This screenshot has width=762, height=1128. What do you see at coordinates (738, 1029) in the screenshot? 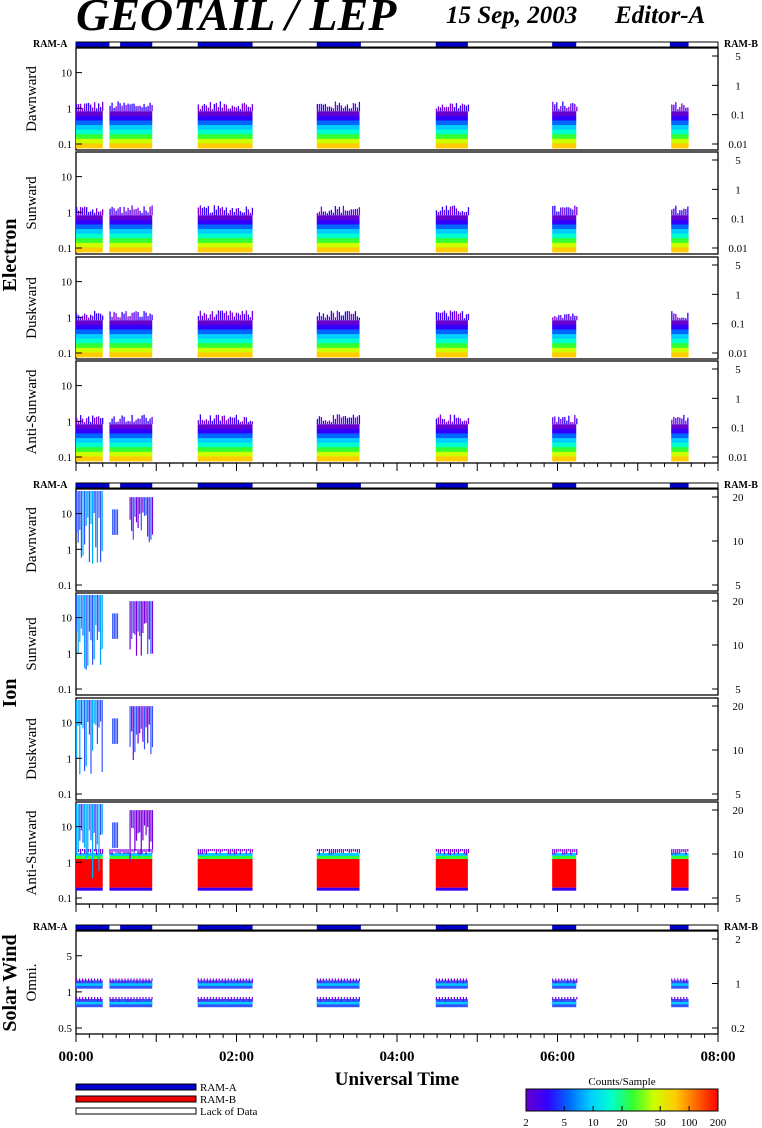
I see `right-tick-label: 0.2` at bounding box center [738, 1029].